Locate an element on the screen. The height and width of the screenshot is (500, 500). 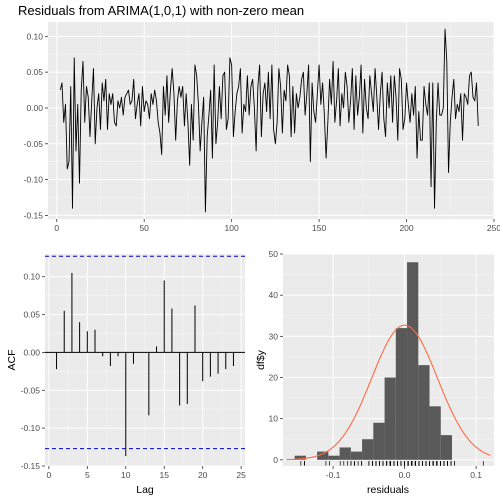
residuals-x-tick-label: 50 is located at coordinates (144, 228).